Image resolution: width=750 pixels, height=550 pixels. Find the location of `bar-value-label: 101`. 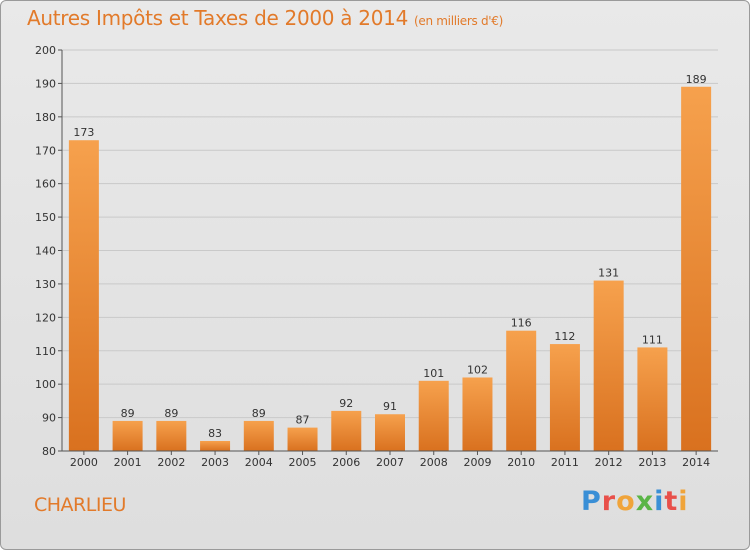

bar-value-label: 101 is located at coordinates (433, 373).